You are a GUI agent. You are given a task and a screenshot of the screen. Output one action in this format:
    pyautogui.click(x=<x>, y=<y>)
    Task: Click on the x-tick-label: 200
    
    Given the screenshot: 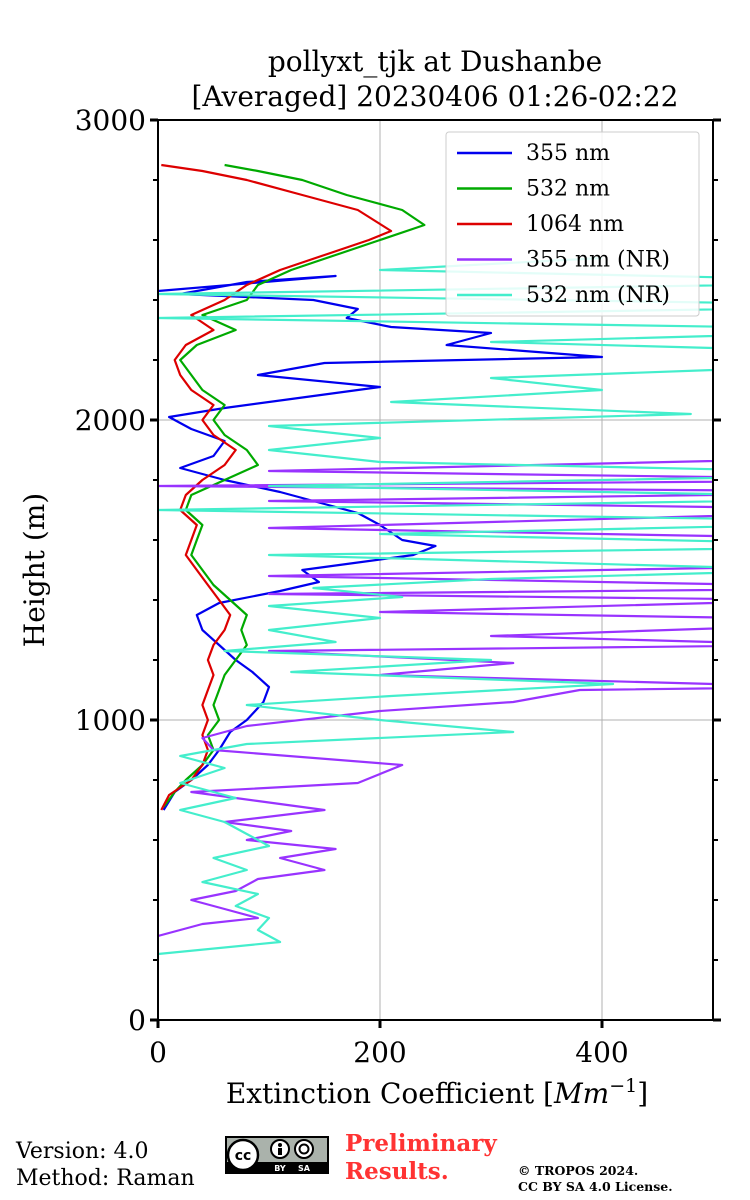 What is the action you would take?
    pyautogui.click(x=379, y=1052)
    